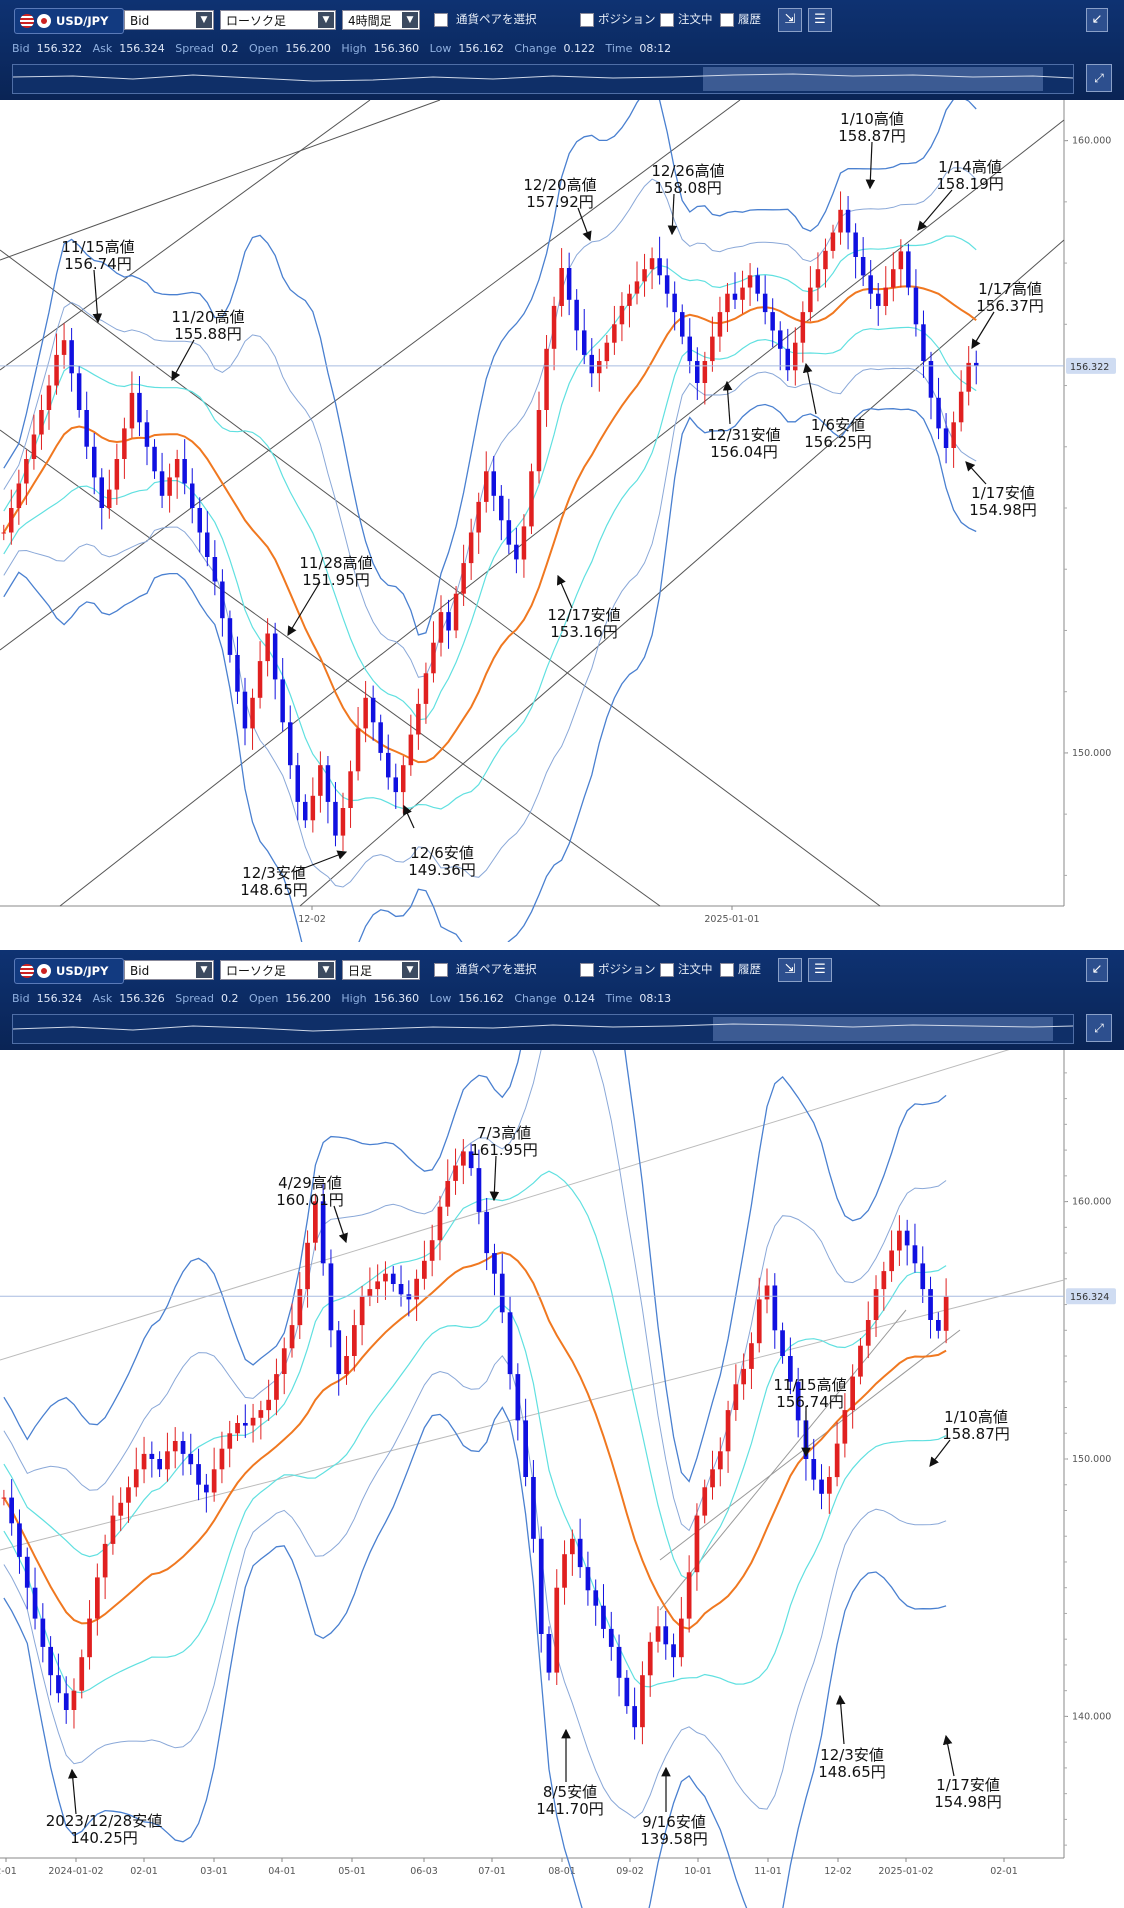 This screenshot has width=1124, height=1908. What do you see at coordinates (504, 1133) in the screenshot?
I see `annotation-title: 7/3高値` at bounding box center [504, 1133].